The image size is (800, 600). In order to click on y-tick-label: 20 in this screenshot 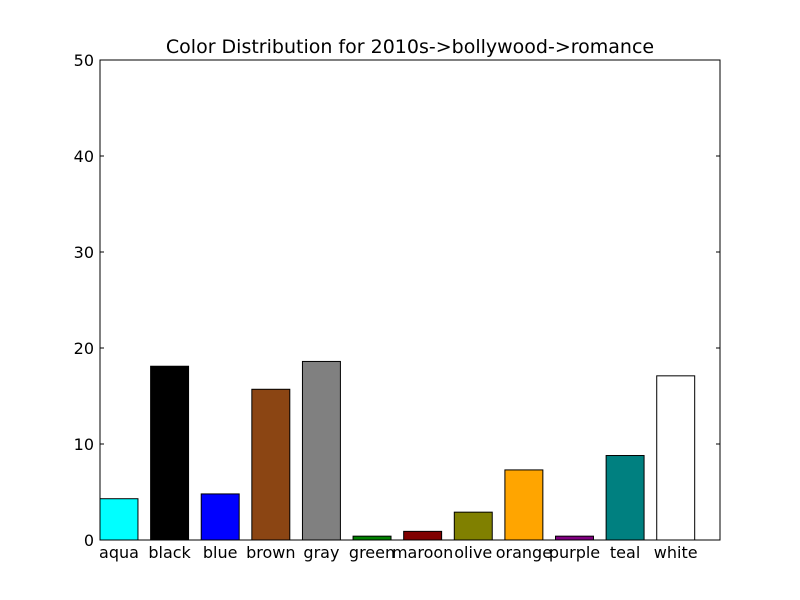, I will do `click(84, 348)`.